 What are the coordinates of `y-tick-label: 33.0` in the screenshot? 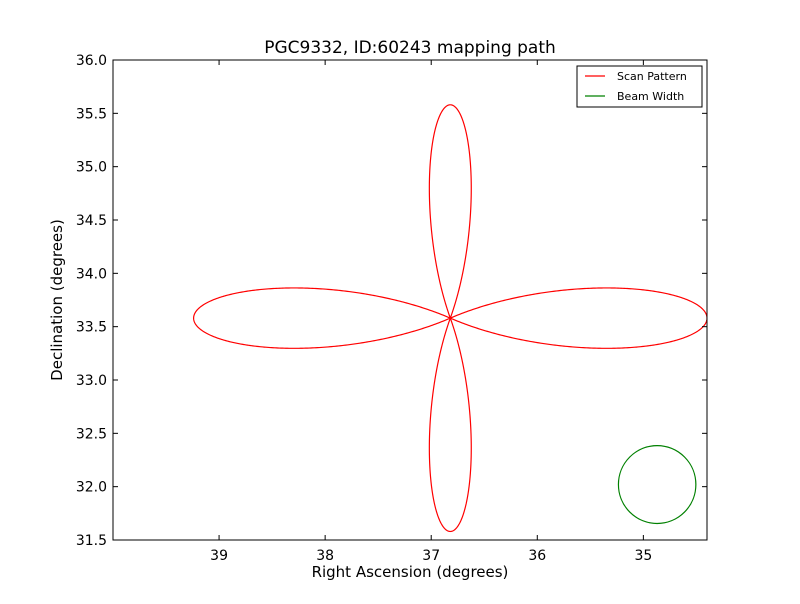 It's located at (91, 381).